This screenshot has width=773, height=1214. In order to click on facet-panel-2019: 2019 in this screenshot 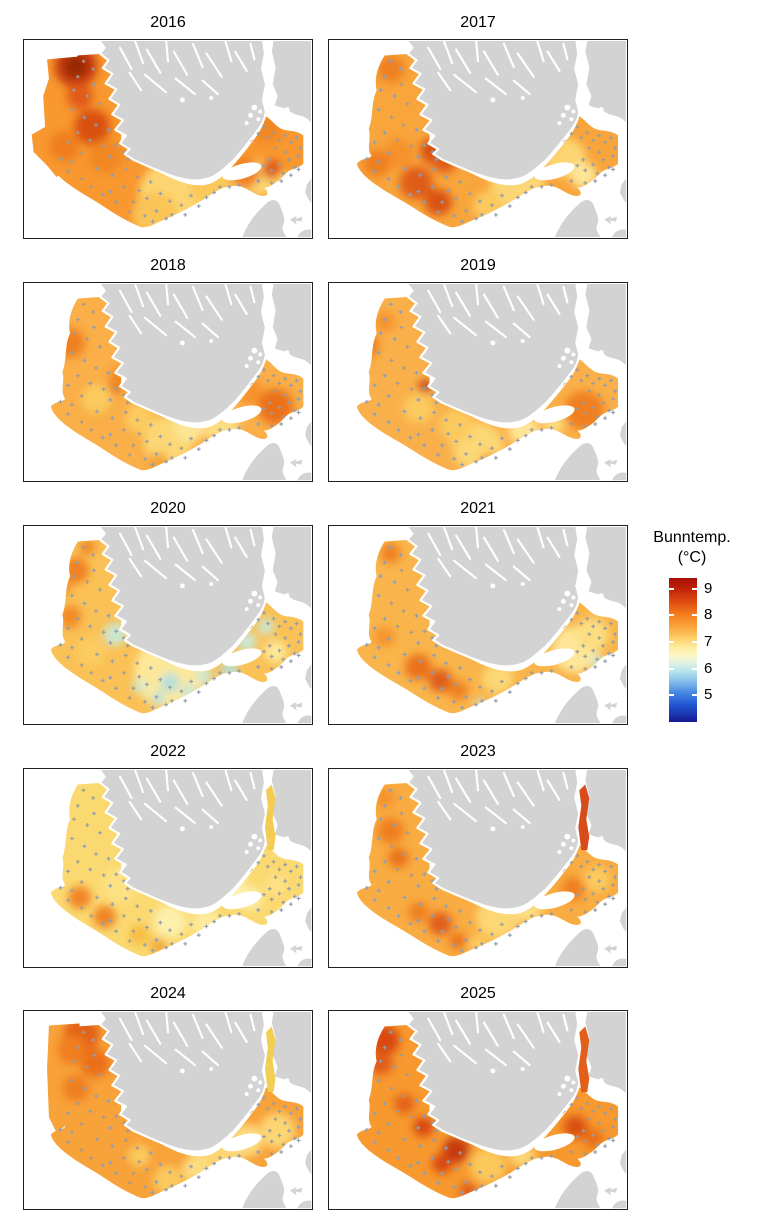, I will do `click(478, 368)`.